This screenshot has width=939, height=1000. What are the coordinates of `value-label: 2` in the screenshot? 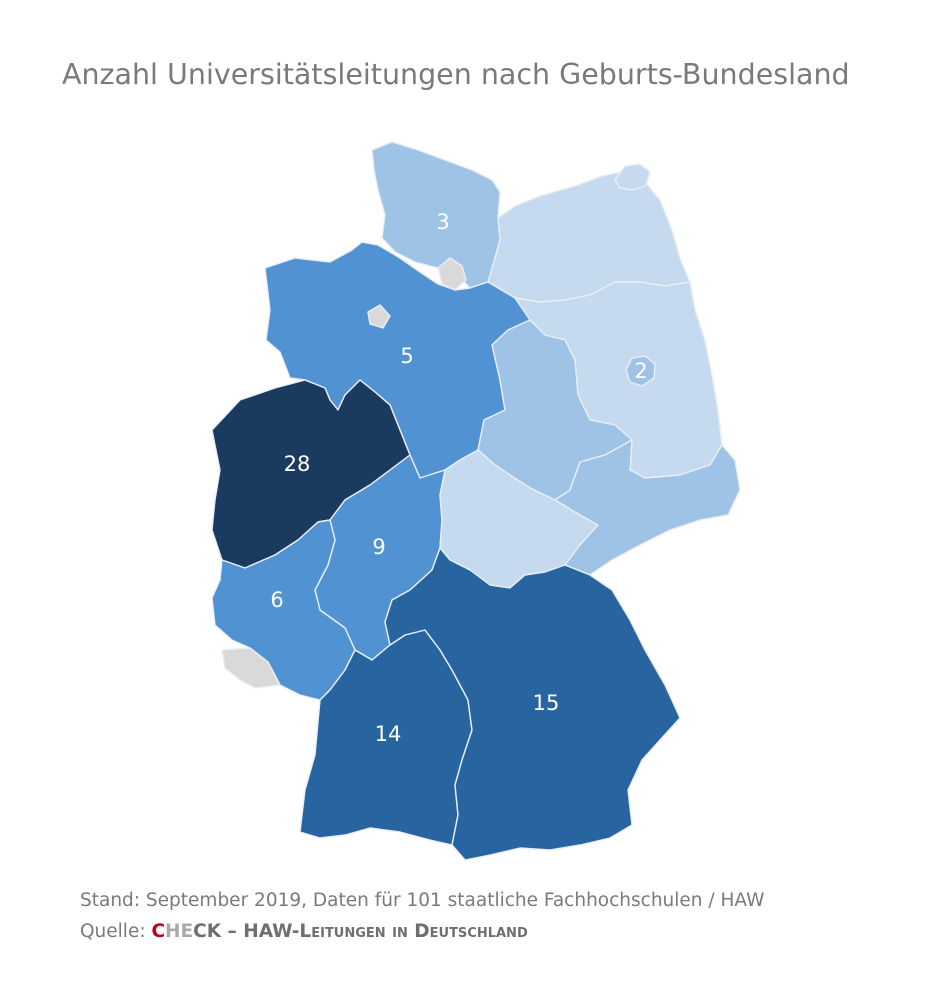 It's located at (640, 371).